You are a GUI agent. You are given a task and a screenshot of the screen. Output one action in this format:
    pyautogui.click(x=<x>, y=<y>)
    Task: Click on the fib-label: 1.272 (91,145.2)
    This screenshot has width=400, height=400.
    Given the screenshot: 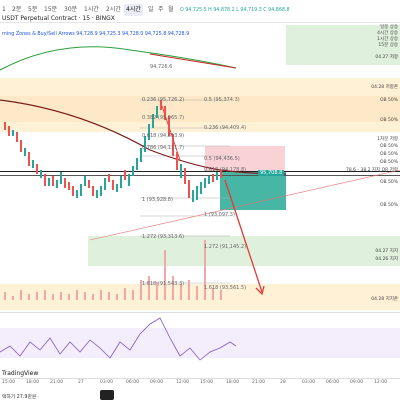 What is the action you would take?
    pyautogui.click(x=225, y=247)
    